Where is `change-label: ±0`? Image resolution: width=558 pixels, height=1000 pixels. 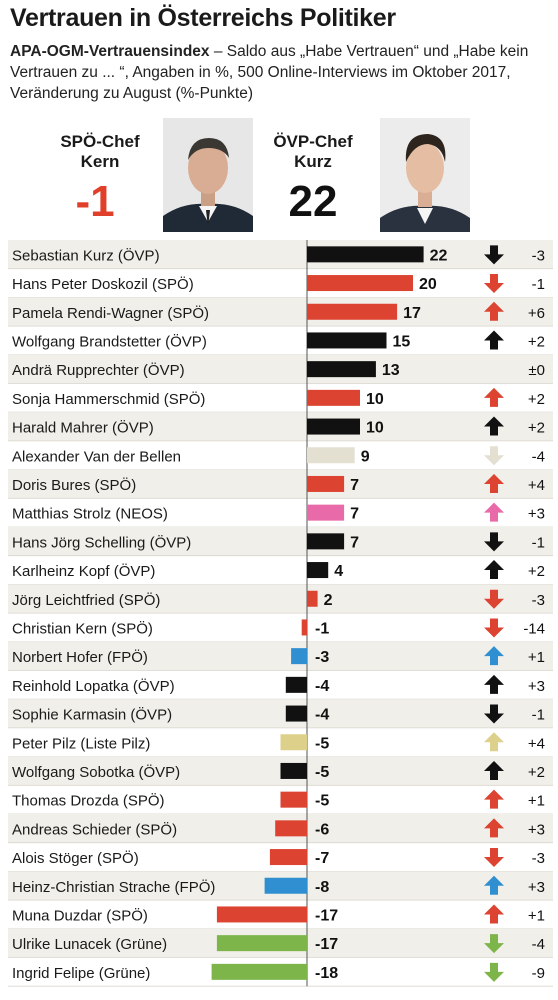
change-label: ±0 is located at coordinates (536, 370).